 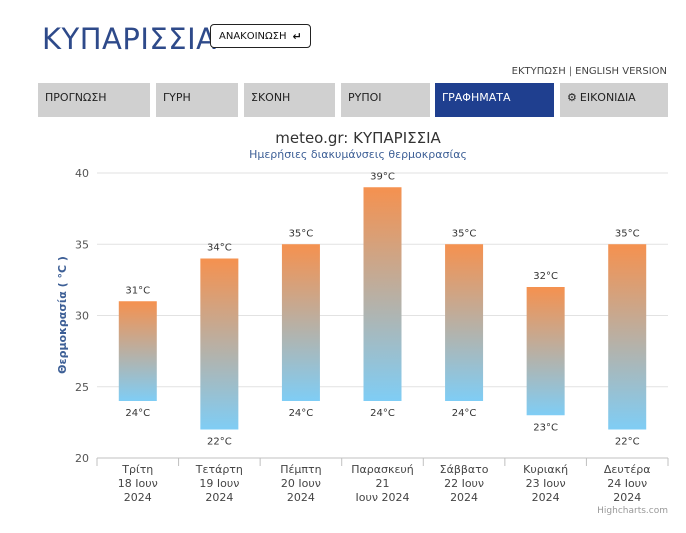 I want to click on tab-label: ΠΡΟΓΝΩΣΗ, so click(x=76, y=97).